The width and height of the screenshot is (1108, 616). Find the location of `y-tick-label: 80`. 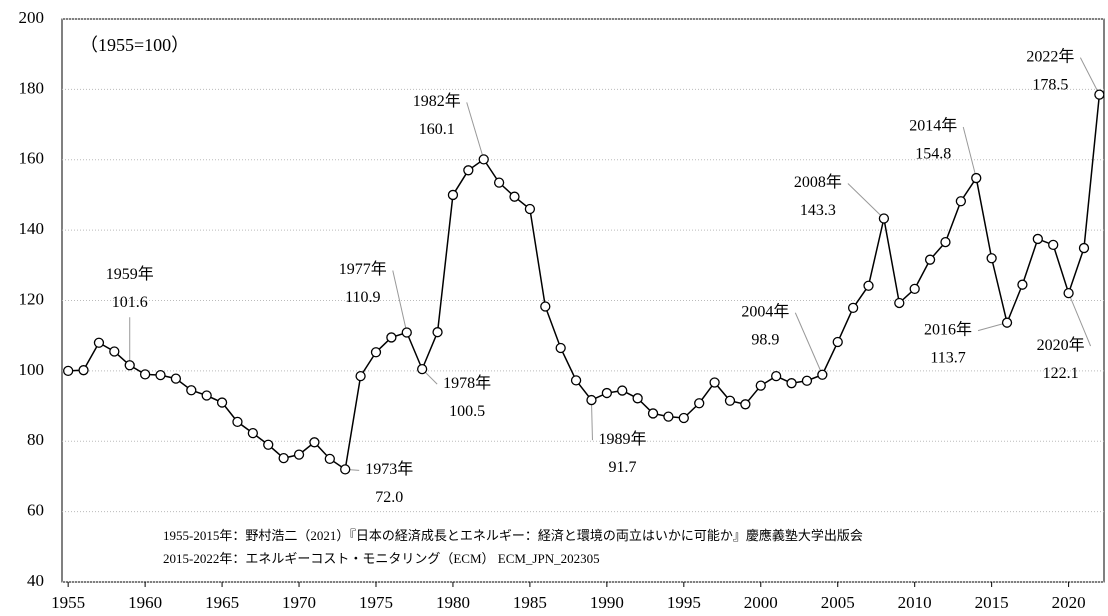

y-tick-label: 80 is located at coordinates (35, 439).